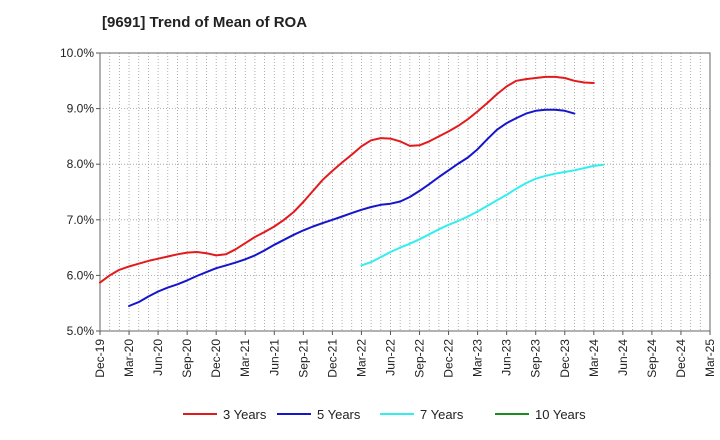  What do you see at coordinates (187, 358) in the screenshot?
I see `x-tick-label: Sep-20` at bounding box center [187, 358].